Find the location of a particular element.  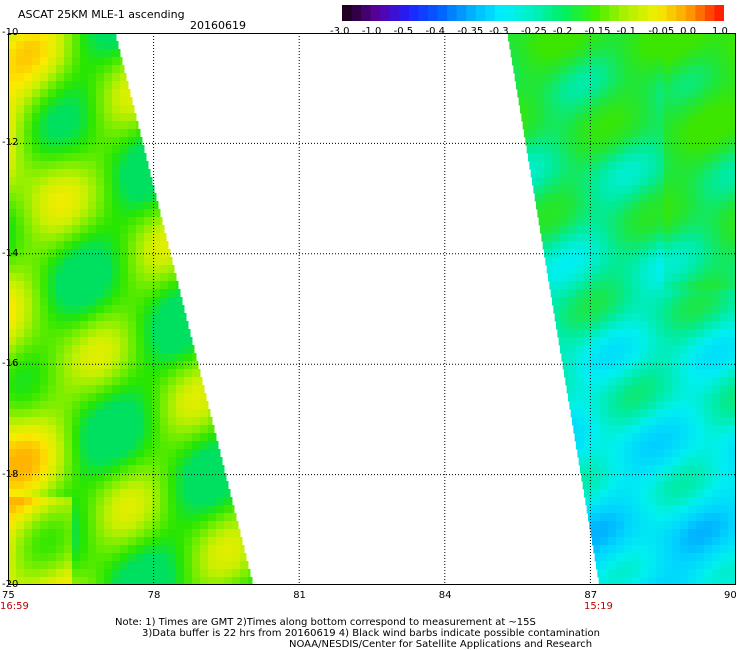

colorbar-label: -0.1 is located at coordinates (626, 31).